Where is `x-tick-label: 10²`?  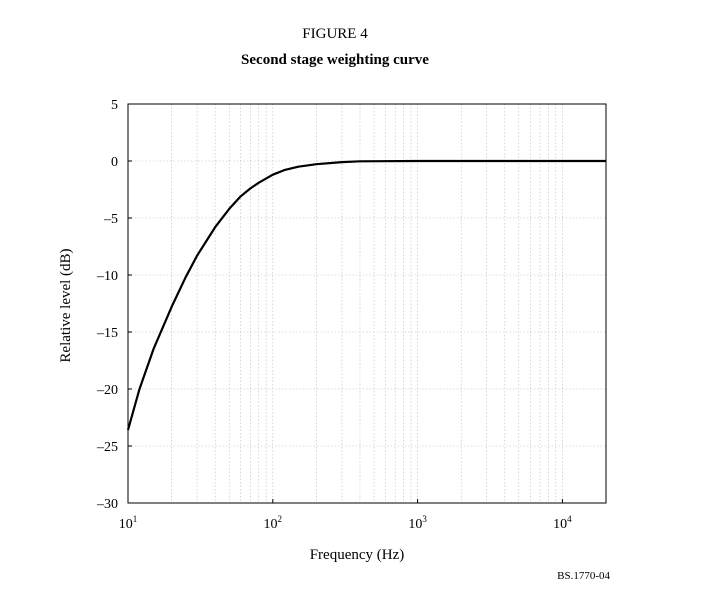 x-tick-label: 10² is located at coordinates (273, 523).